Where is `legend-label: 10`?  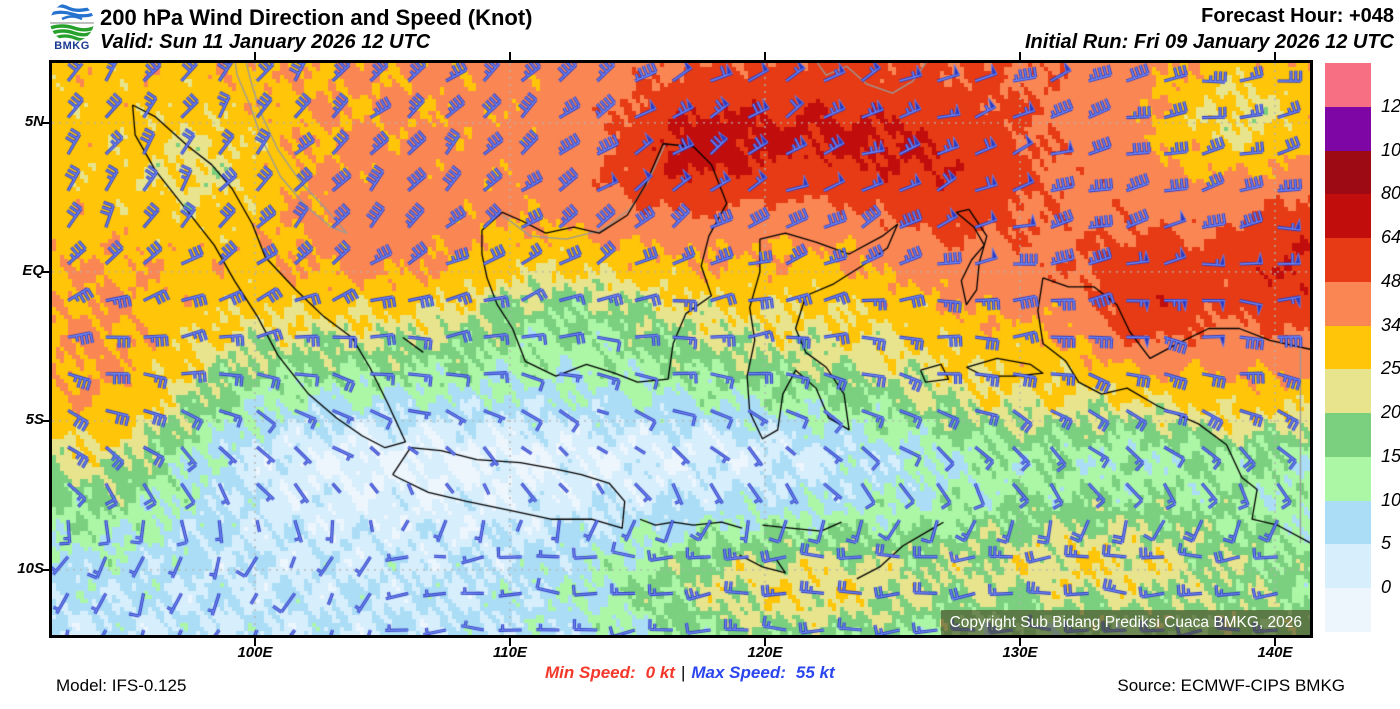 legend-label: 10 is located at coordinates (1390, 499).